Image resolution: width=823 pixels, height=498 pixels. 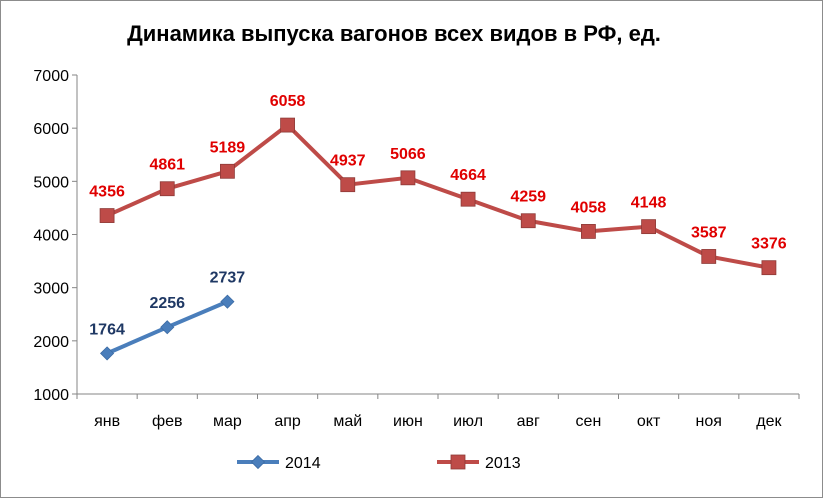 I want to click on data-label: 4148, so click(x=649, y=203).